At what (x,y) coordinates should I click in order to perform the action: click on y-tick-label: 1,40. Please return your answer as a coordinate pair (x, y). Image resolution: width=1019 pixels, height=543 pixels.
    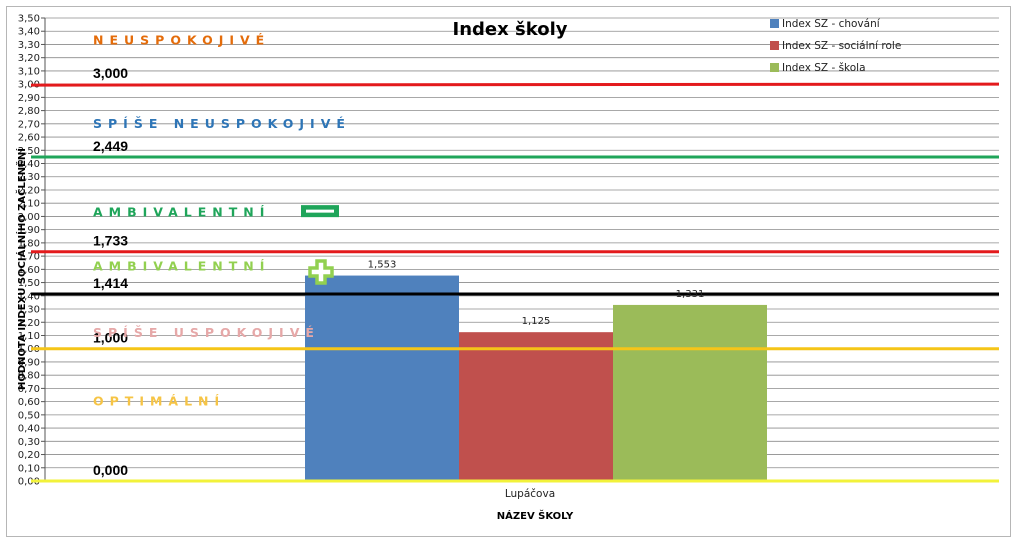
    Looking at the image, I should click on (29, 296).